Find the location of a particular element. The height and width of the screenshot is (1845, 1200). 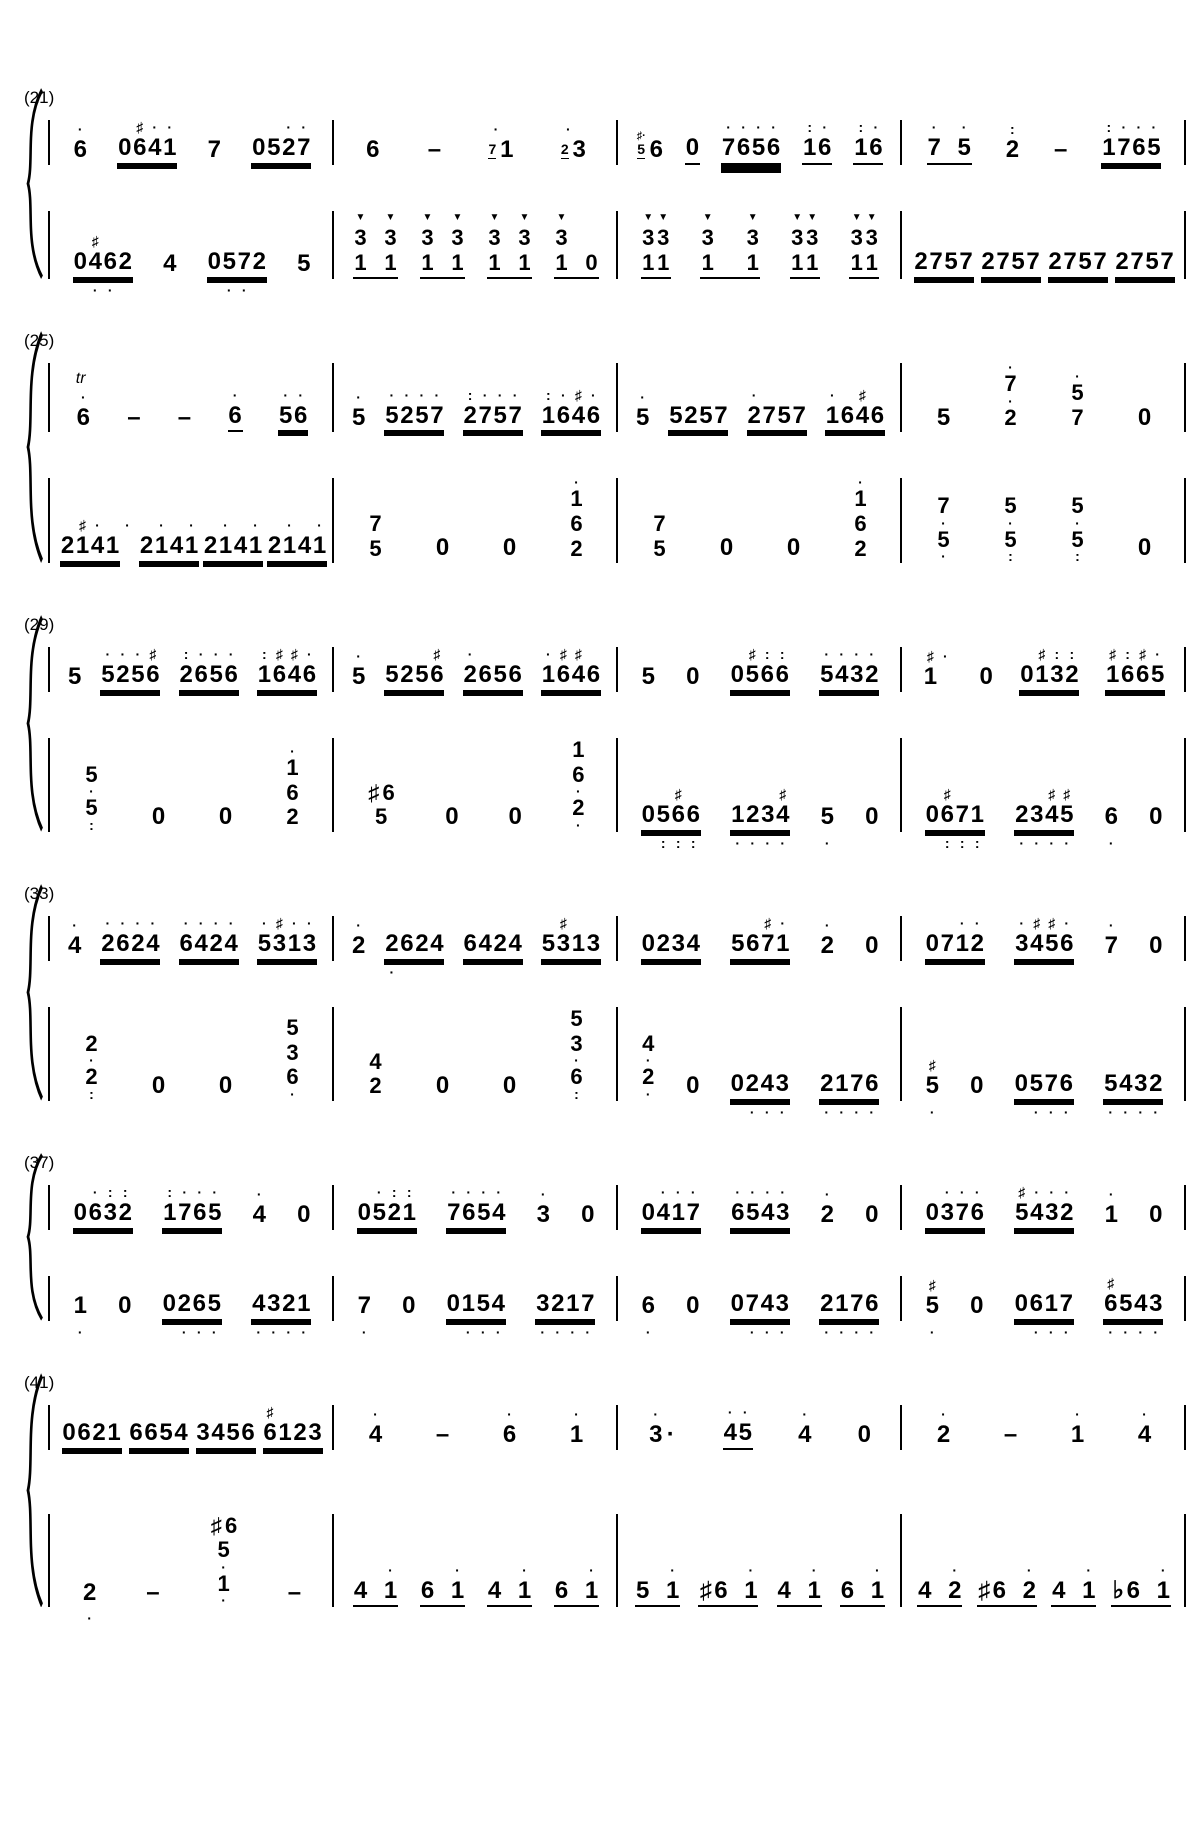

main-row: 2 is located at coordinates (1012, 150).